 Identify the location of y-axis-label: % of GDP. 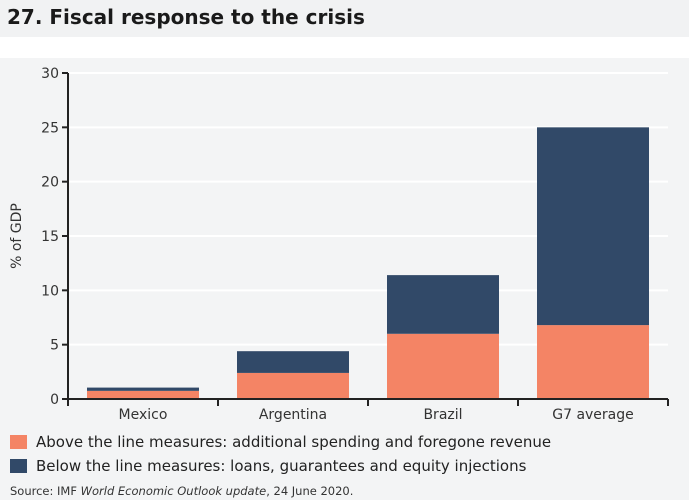
(17, 236).